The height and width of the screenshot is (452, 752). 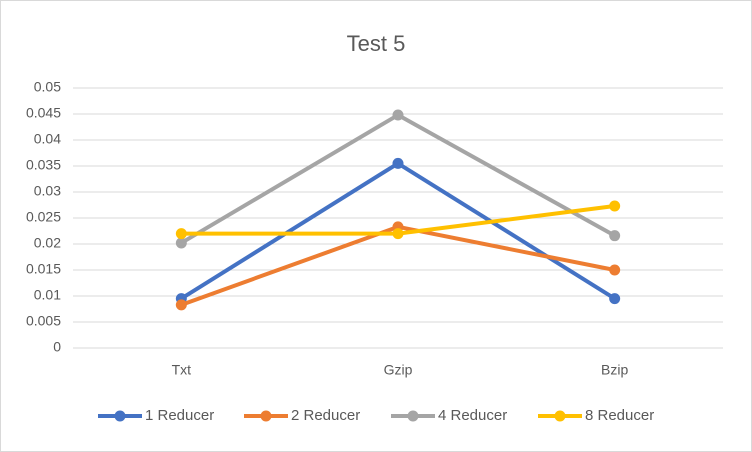 I want to click on y-tick-label: 0, so click(x=57, y=347).